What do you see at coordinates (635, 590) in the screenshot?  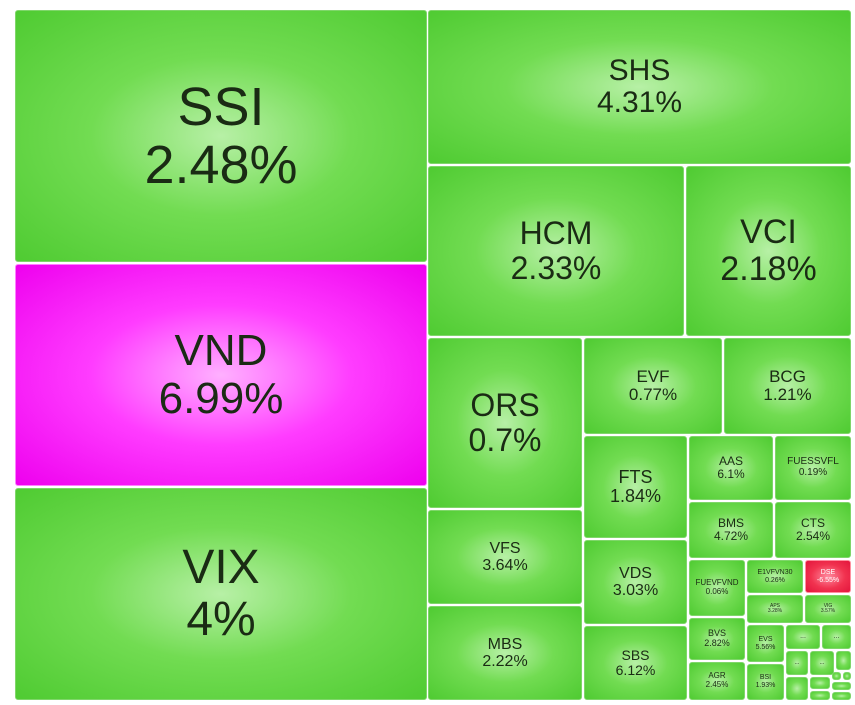 I see `change-label: 3.03%` at bounding box center [635, 590].